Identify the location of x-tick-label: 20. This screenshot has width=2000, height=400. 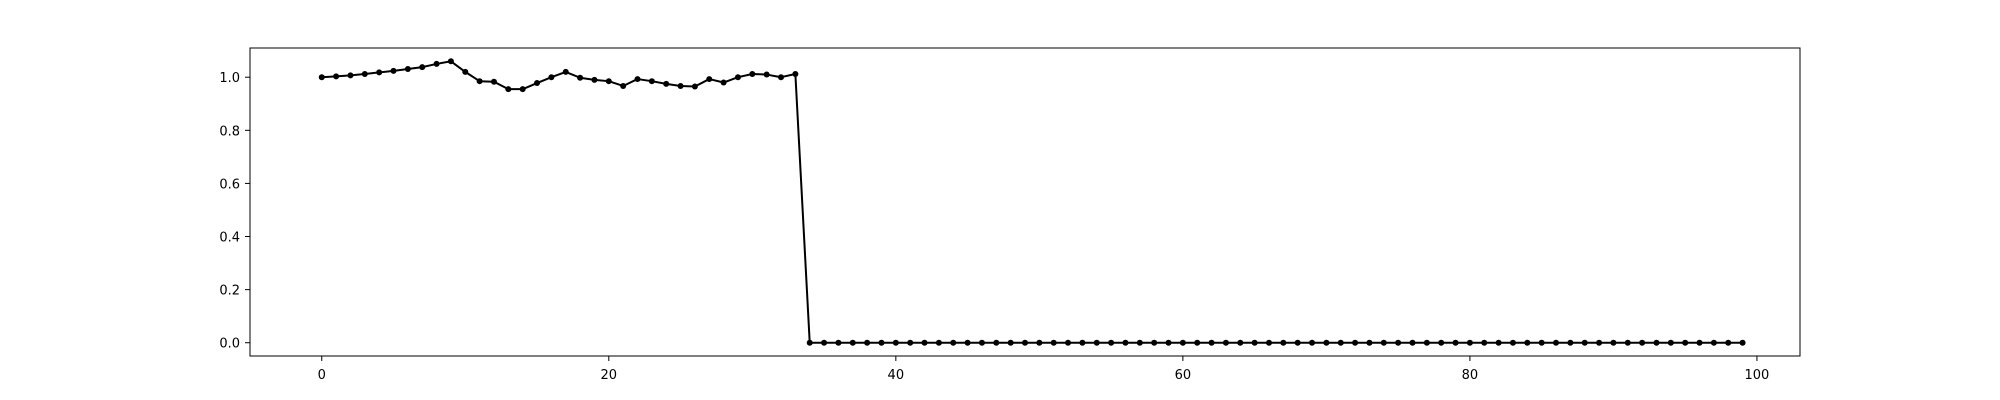
(609, 375).